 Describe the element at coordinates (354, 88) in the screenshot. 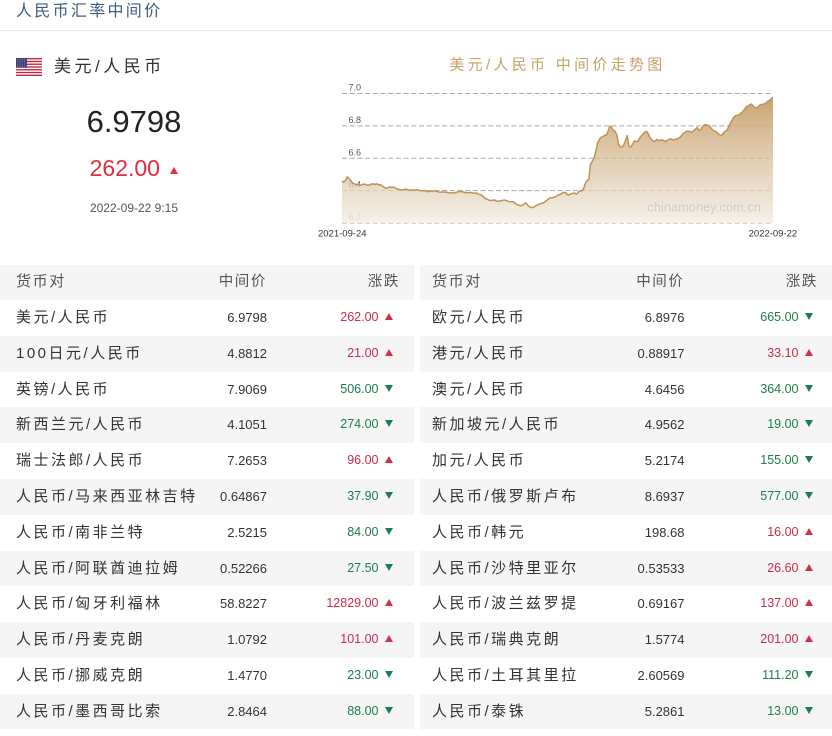

I see `svg-text: 7.0` at that location.